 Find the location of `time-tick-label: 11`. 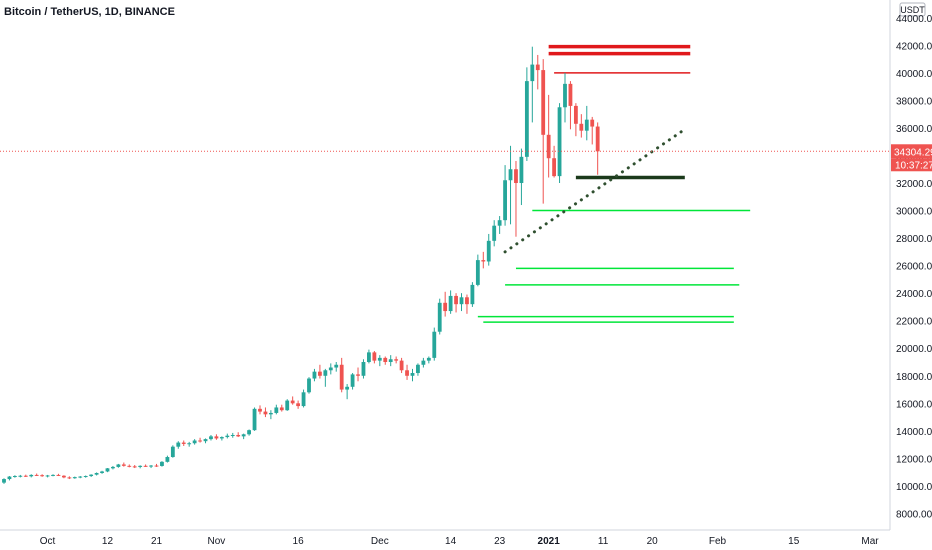

time-tick-label: 11 is located at coordinates (603, 541).